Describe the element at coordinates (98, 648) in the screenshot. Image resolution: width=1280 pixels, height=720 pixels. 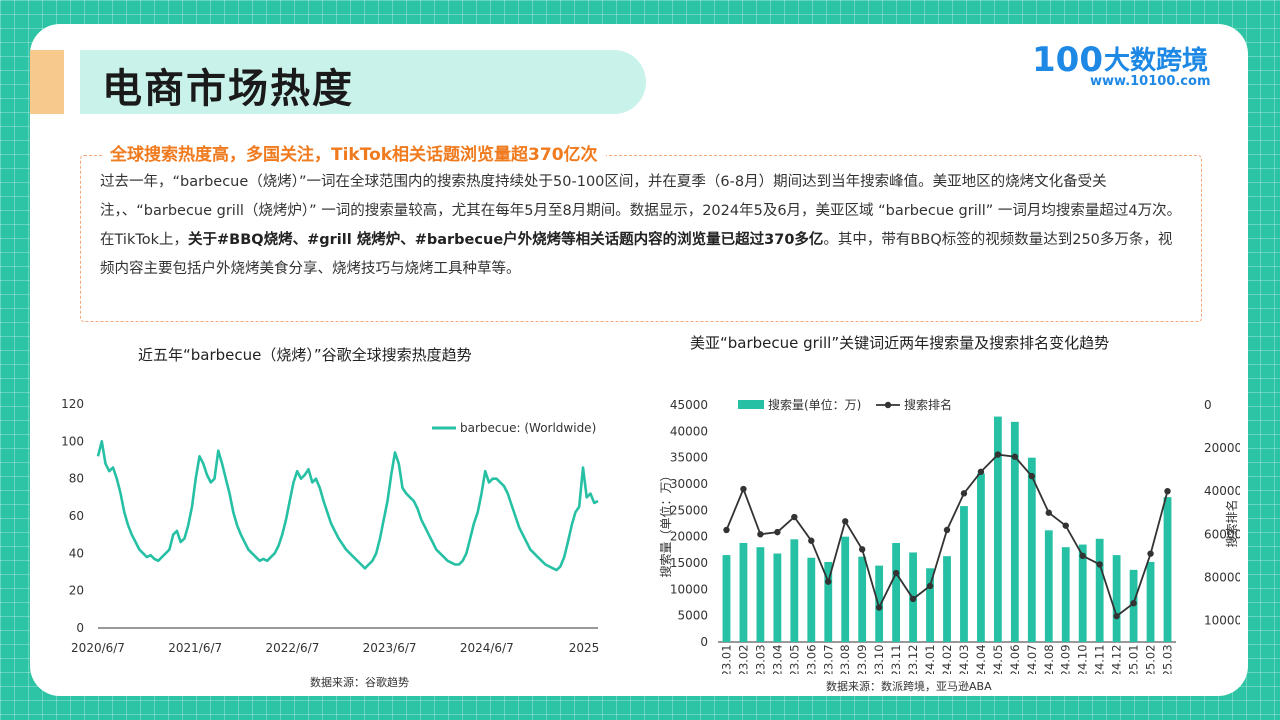
I see `x-tick-label: 2020/6/7` at that location.